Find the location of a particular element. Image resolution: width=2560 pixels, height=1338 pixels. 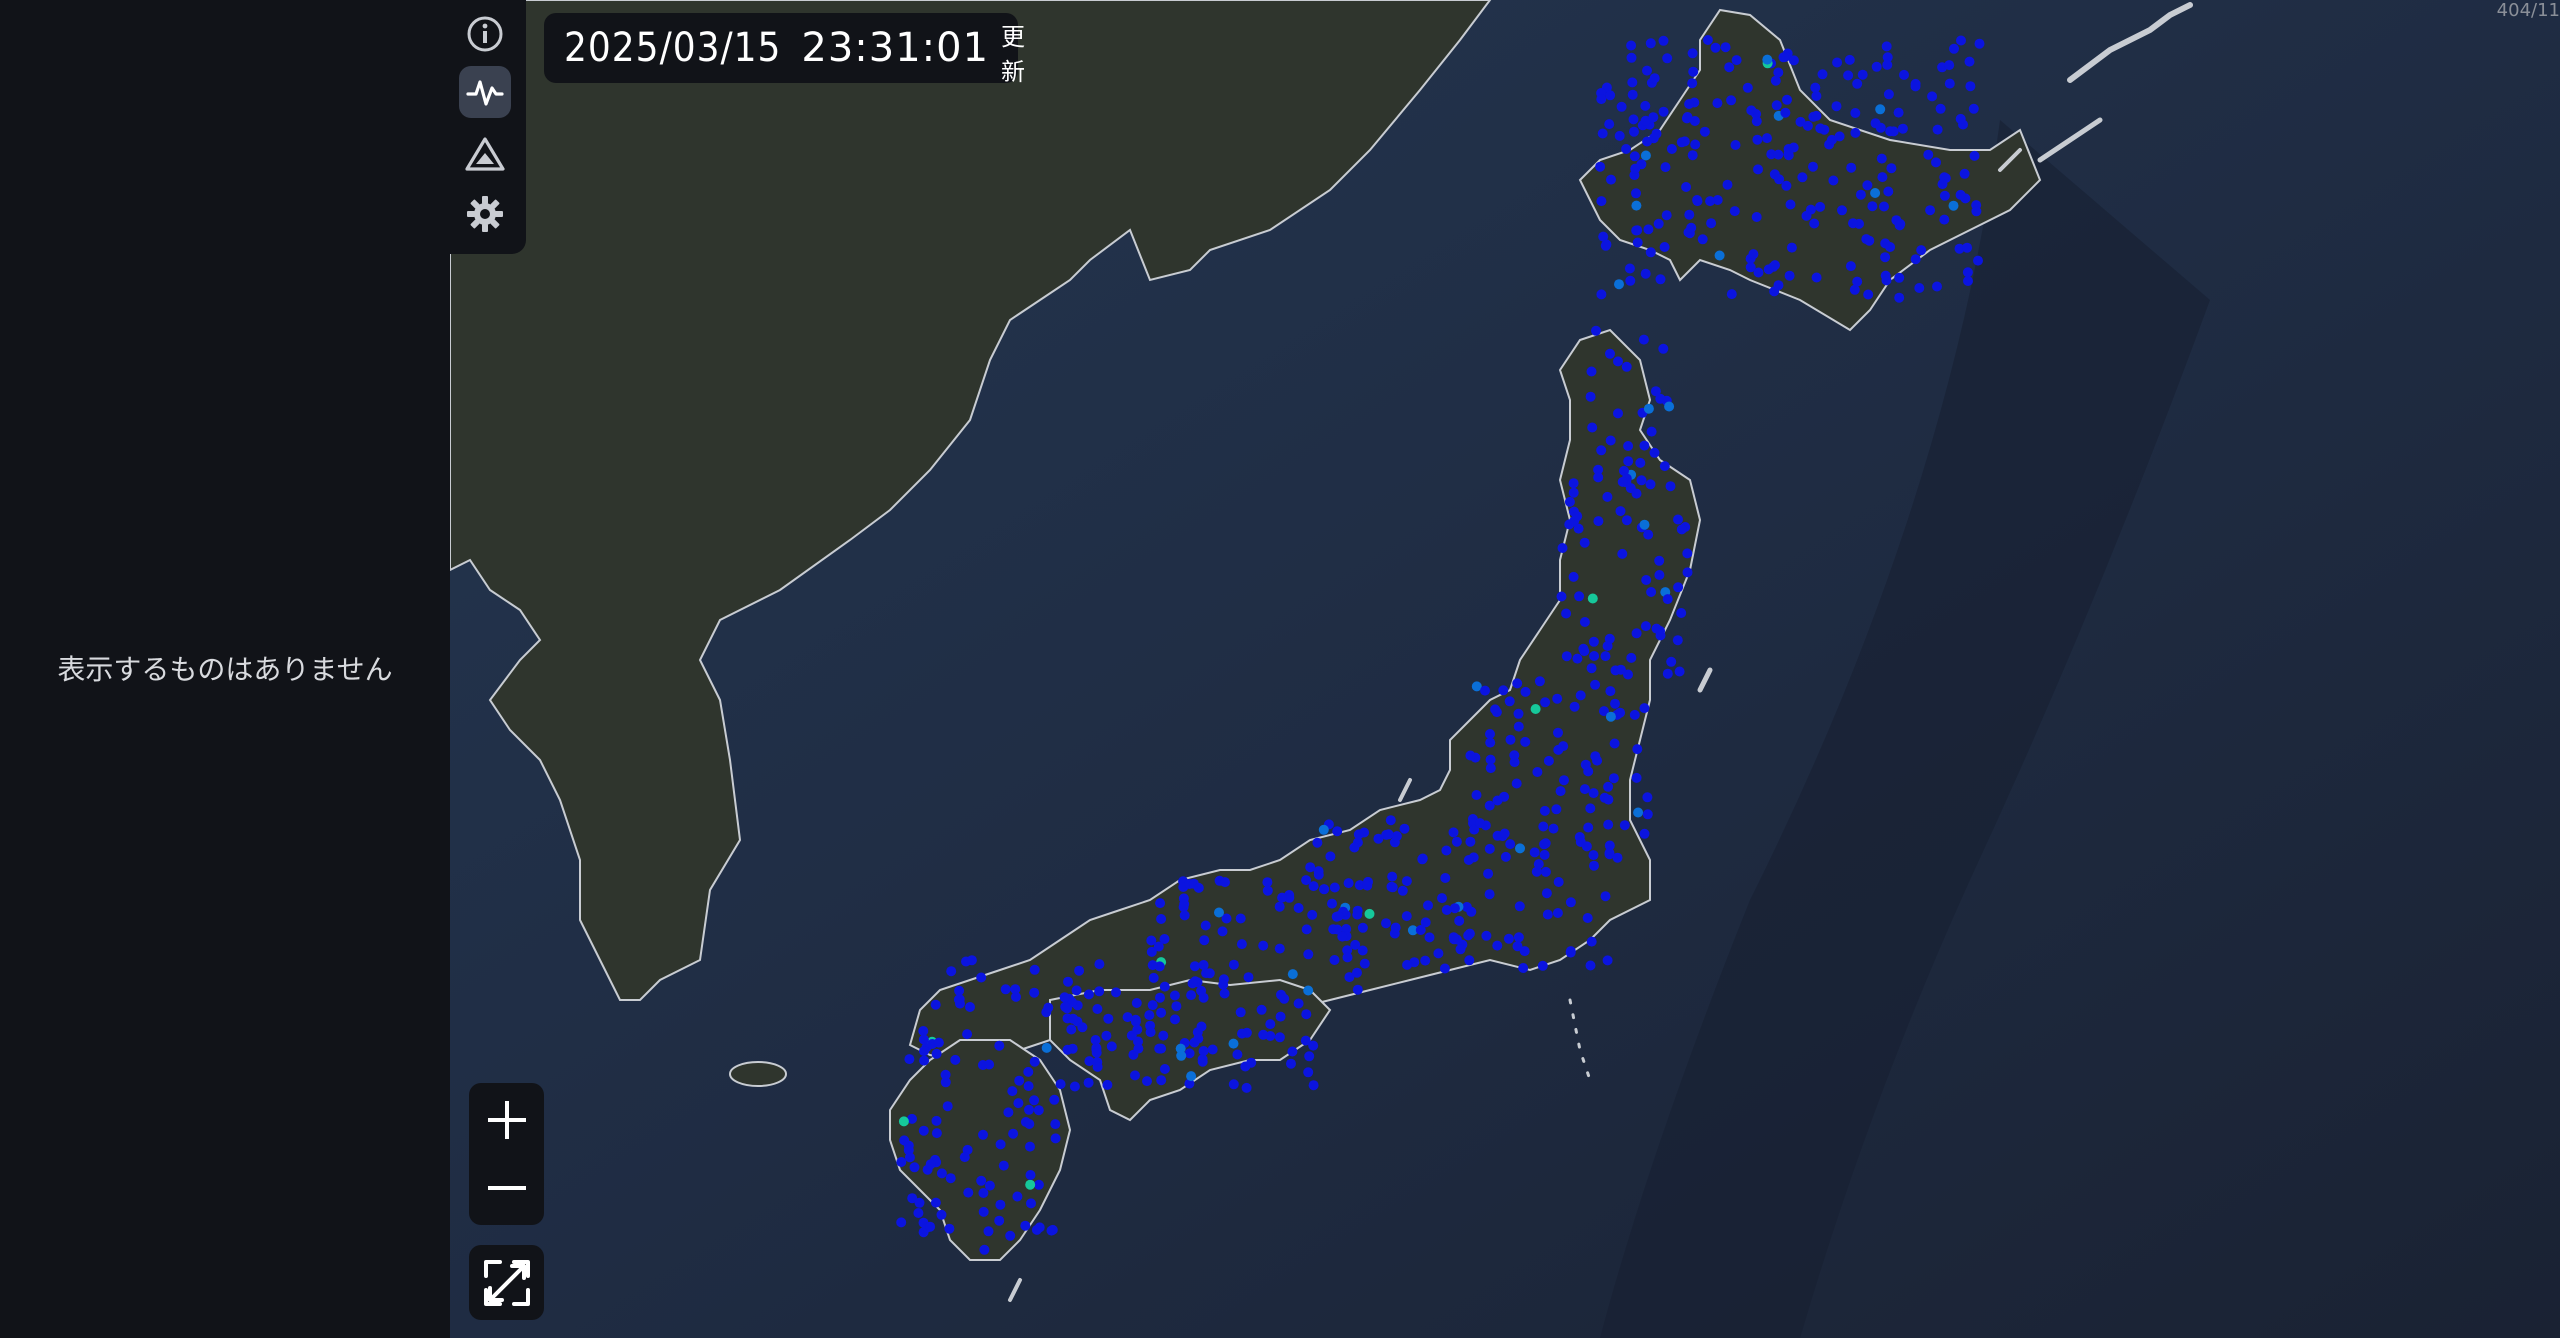

zoom-controls is located at coordinates (506, 1154).